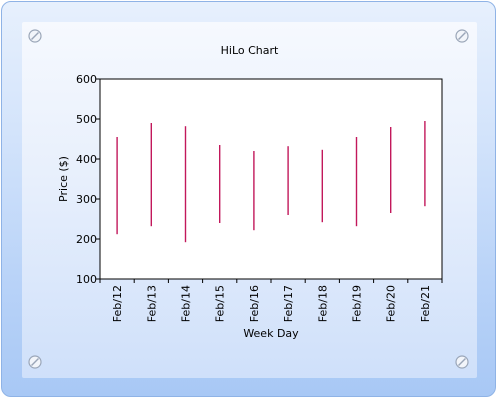  What do you see at coordinates (86, 199) in the screenshot?
I see `y-tick-label: 300` at bounding box center [86, 199].